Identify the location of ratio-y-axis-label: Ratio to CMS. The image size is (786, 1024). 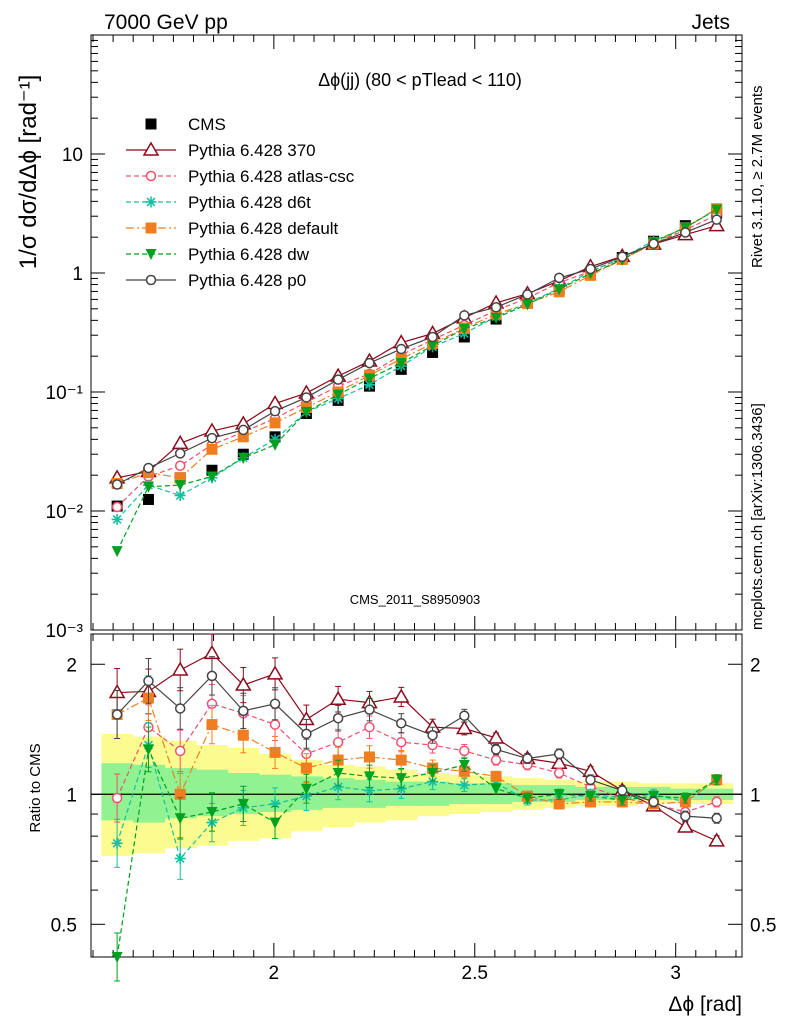
(35, 787).